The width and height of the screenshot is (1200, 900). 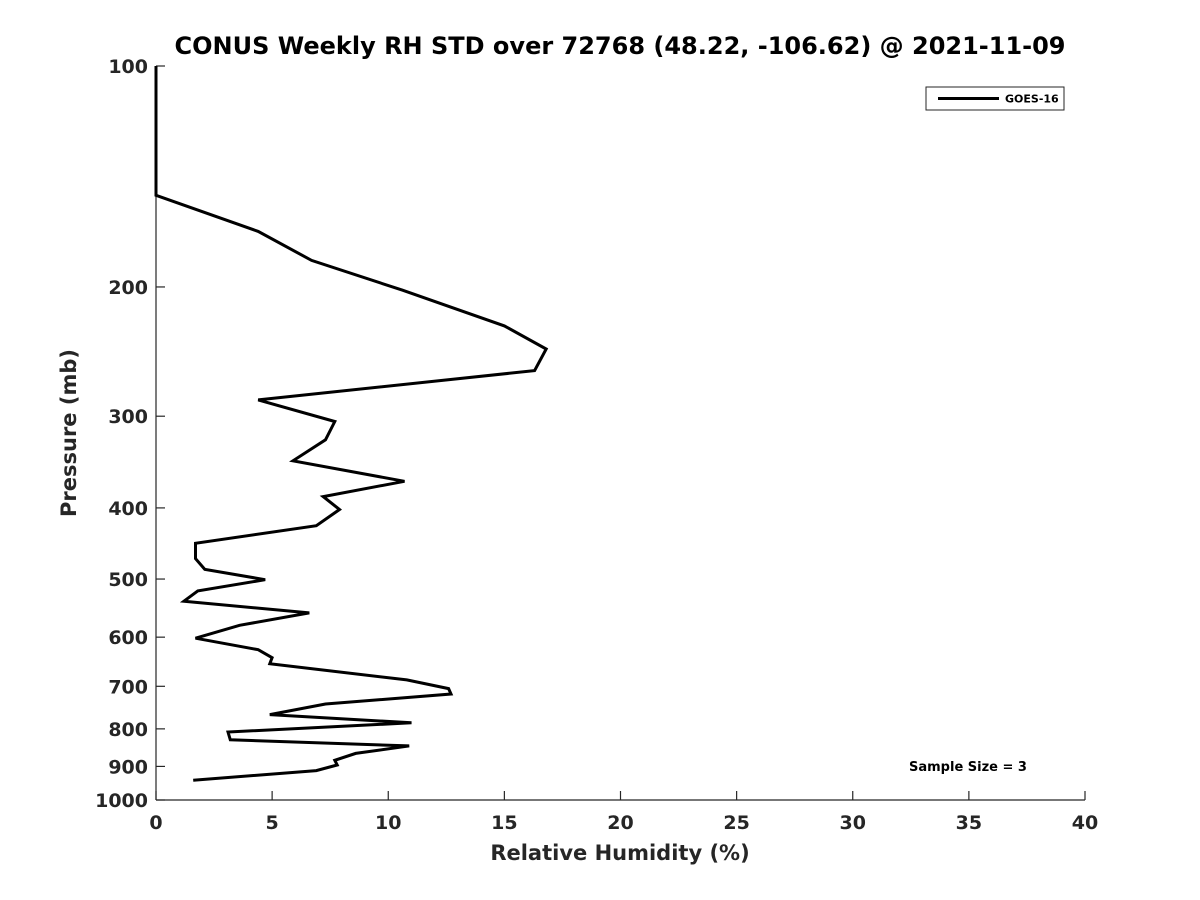 What do you see at coordinates (736, 823) in the screenshot?
I see `x-tick-label: 25` at bounding box center [736, 823].